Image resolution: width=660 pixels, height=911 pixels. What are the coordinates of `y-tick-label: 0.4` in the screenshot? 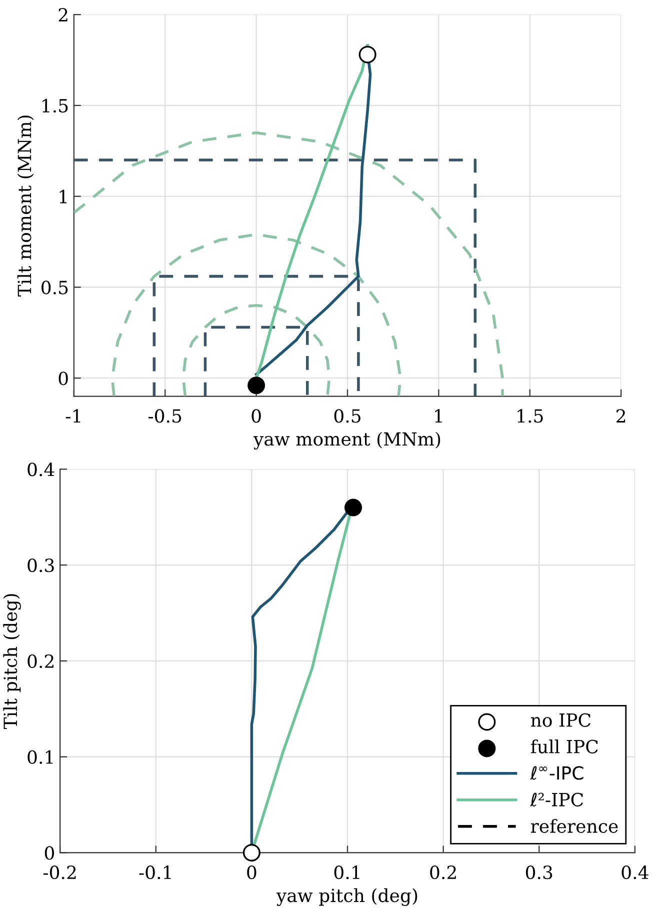 It's located at (41, 469).